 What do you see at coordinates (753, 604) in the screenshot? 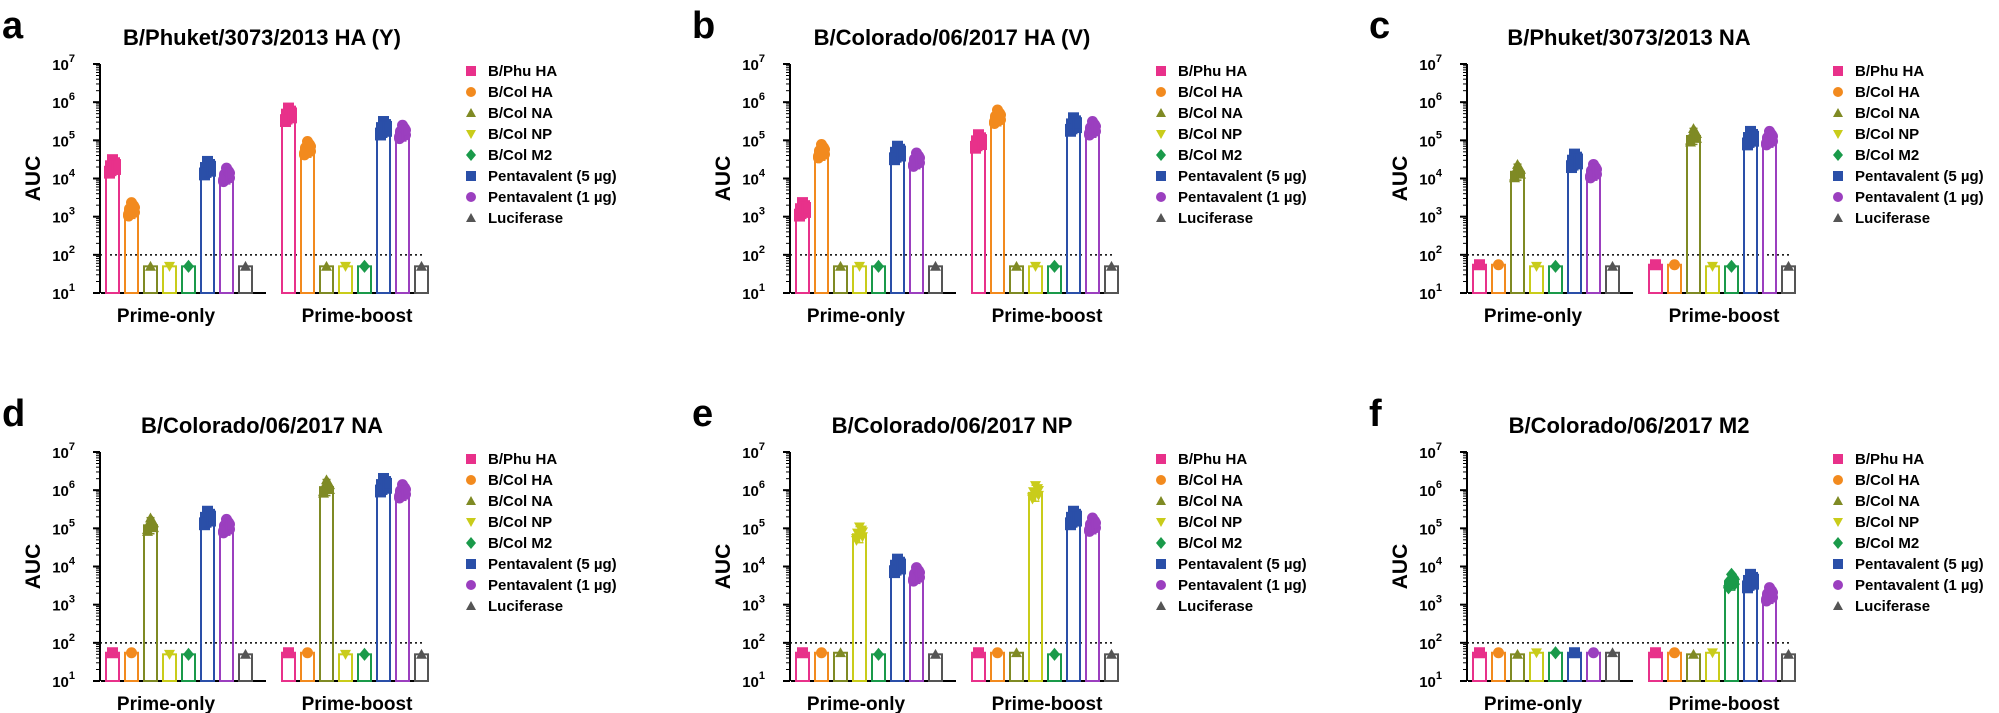
I see `y-tick-label: 10³` at bounding box center [753, 604].